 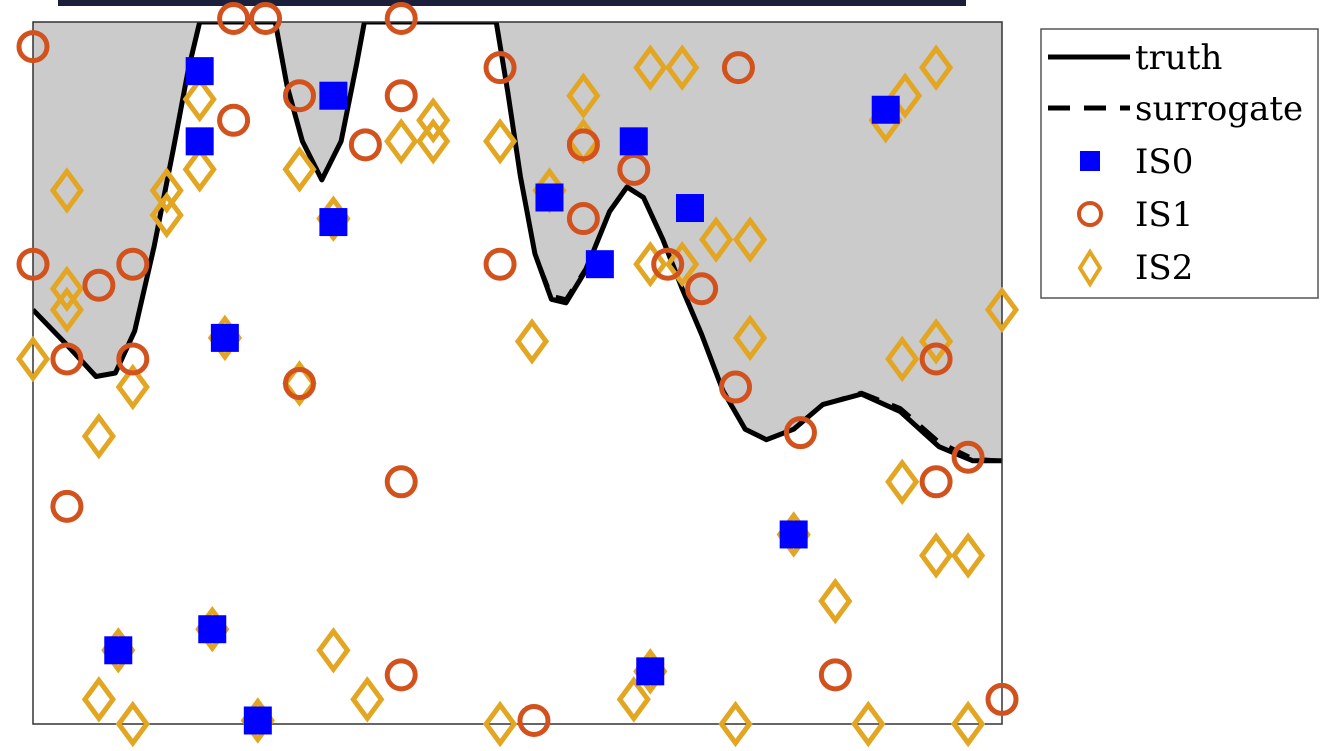 I want to click on legend-label-is0: IS0, so click(x=1164, y=162).